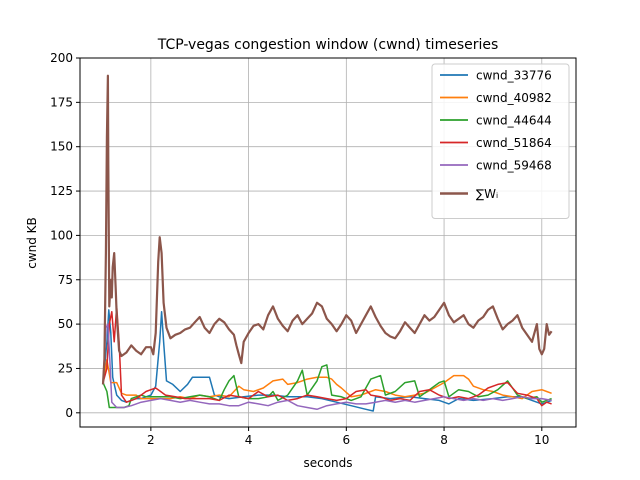 This screenshot has height=480, width=640. I want to click on y-tick-label-7: 175, so click(61, 102).